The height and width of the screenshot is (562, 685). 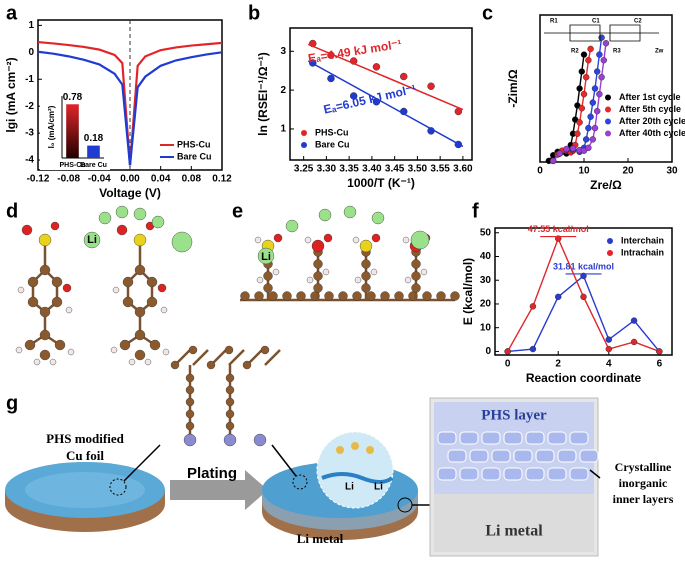 What do you see at coordinates (589, 456) in the screenshot?
I see `crystal` at bounding box center [589, 456].